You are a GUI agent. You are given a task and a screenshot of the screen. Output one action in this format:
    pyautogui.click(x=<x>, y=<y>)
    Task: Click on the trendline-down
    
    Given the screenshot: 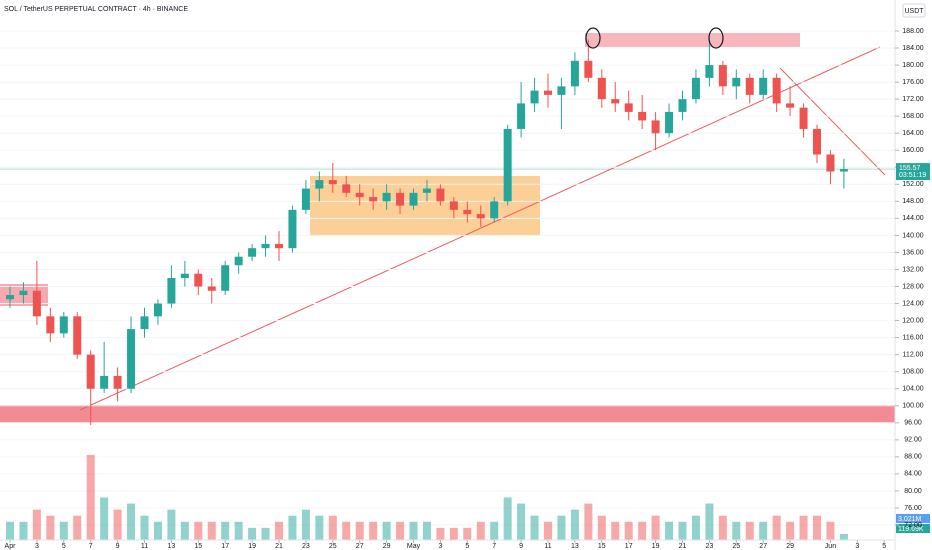 What is the action you would take?
    pyautogui.click(x=832, y=121)
    